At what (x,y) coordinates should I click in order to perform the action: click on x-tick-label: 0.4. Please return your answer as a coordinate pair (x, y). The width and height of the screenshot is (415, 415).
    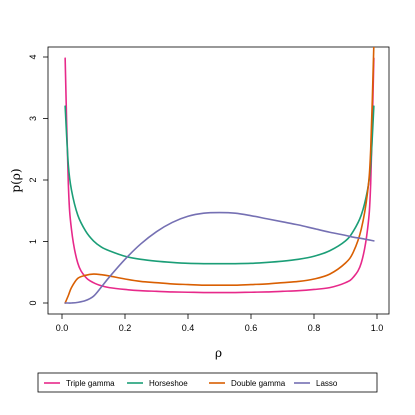
    Looking at the image, I should click on (188, 328).